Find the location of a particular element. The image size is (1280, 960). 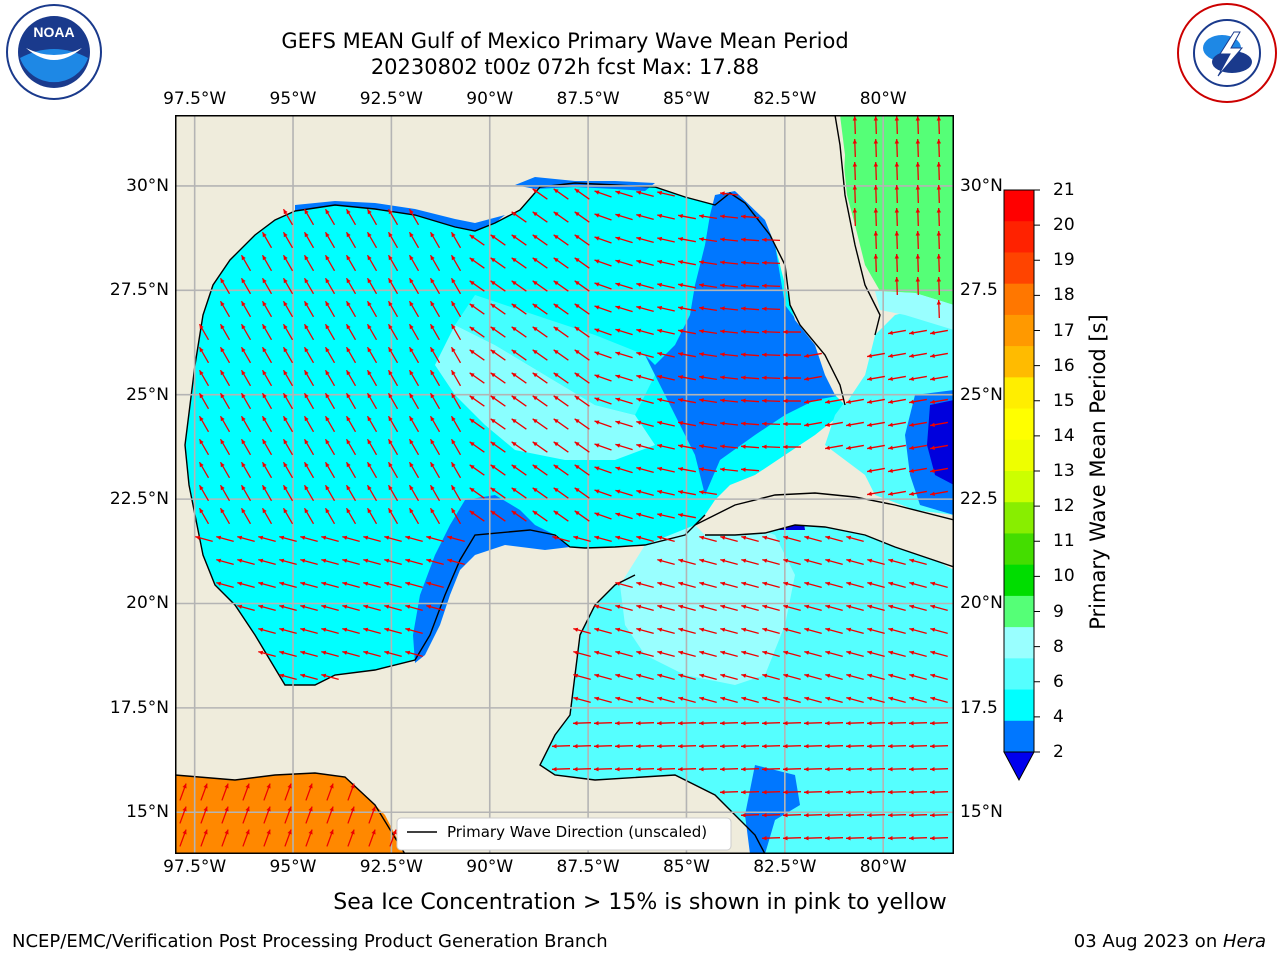

colorbar-tick-label: 14 is located at coordinates (1064, 435).